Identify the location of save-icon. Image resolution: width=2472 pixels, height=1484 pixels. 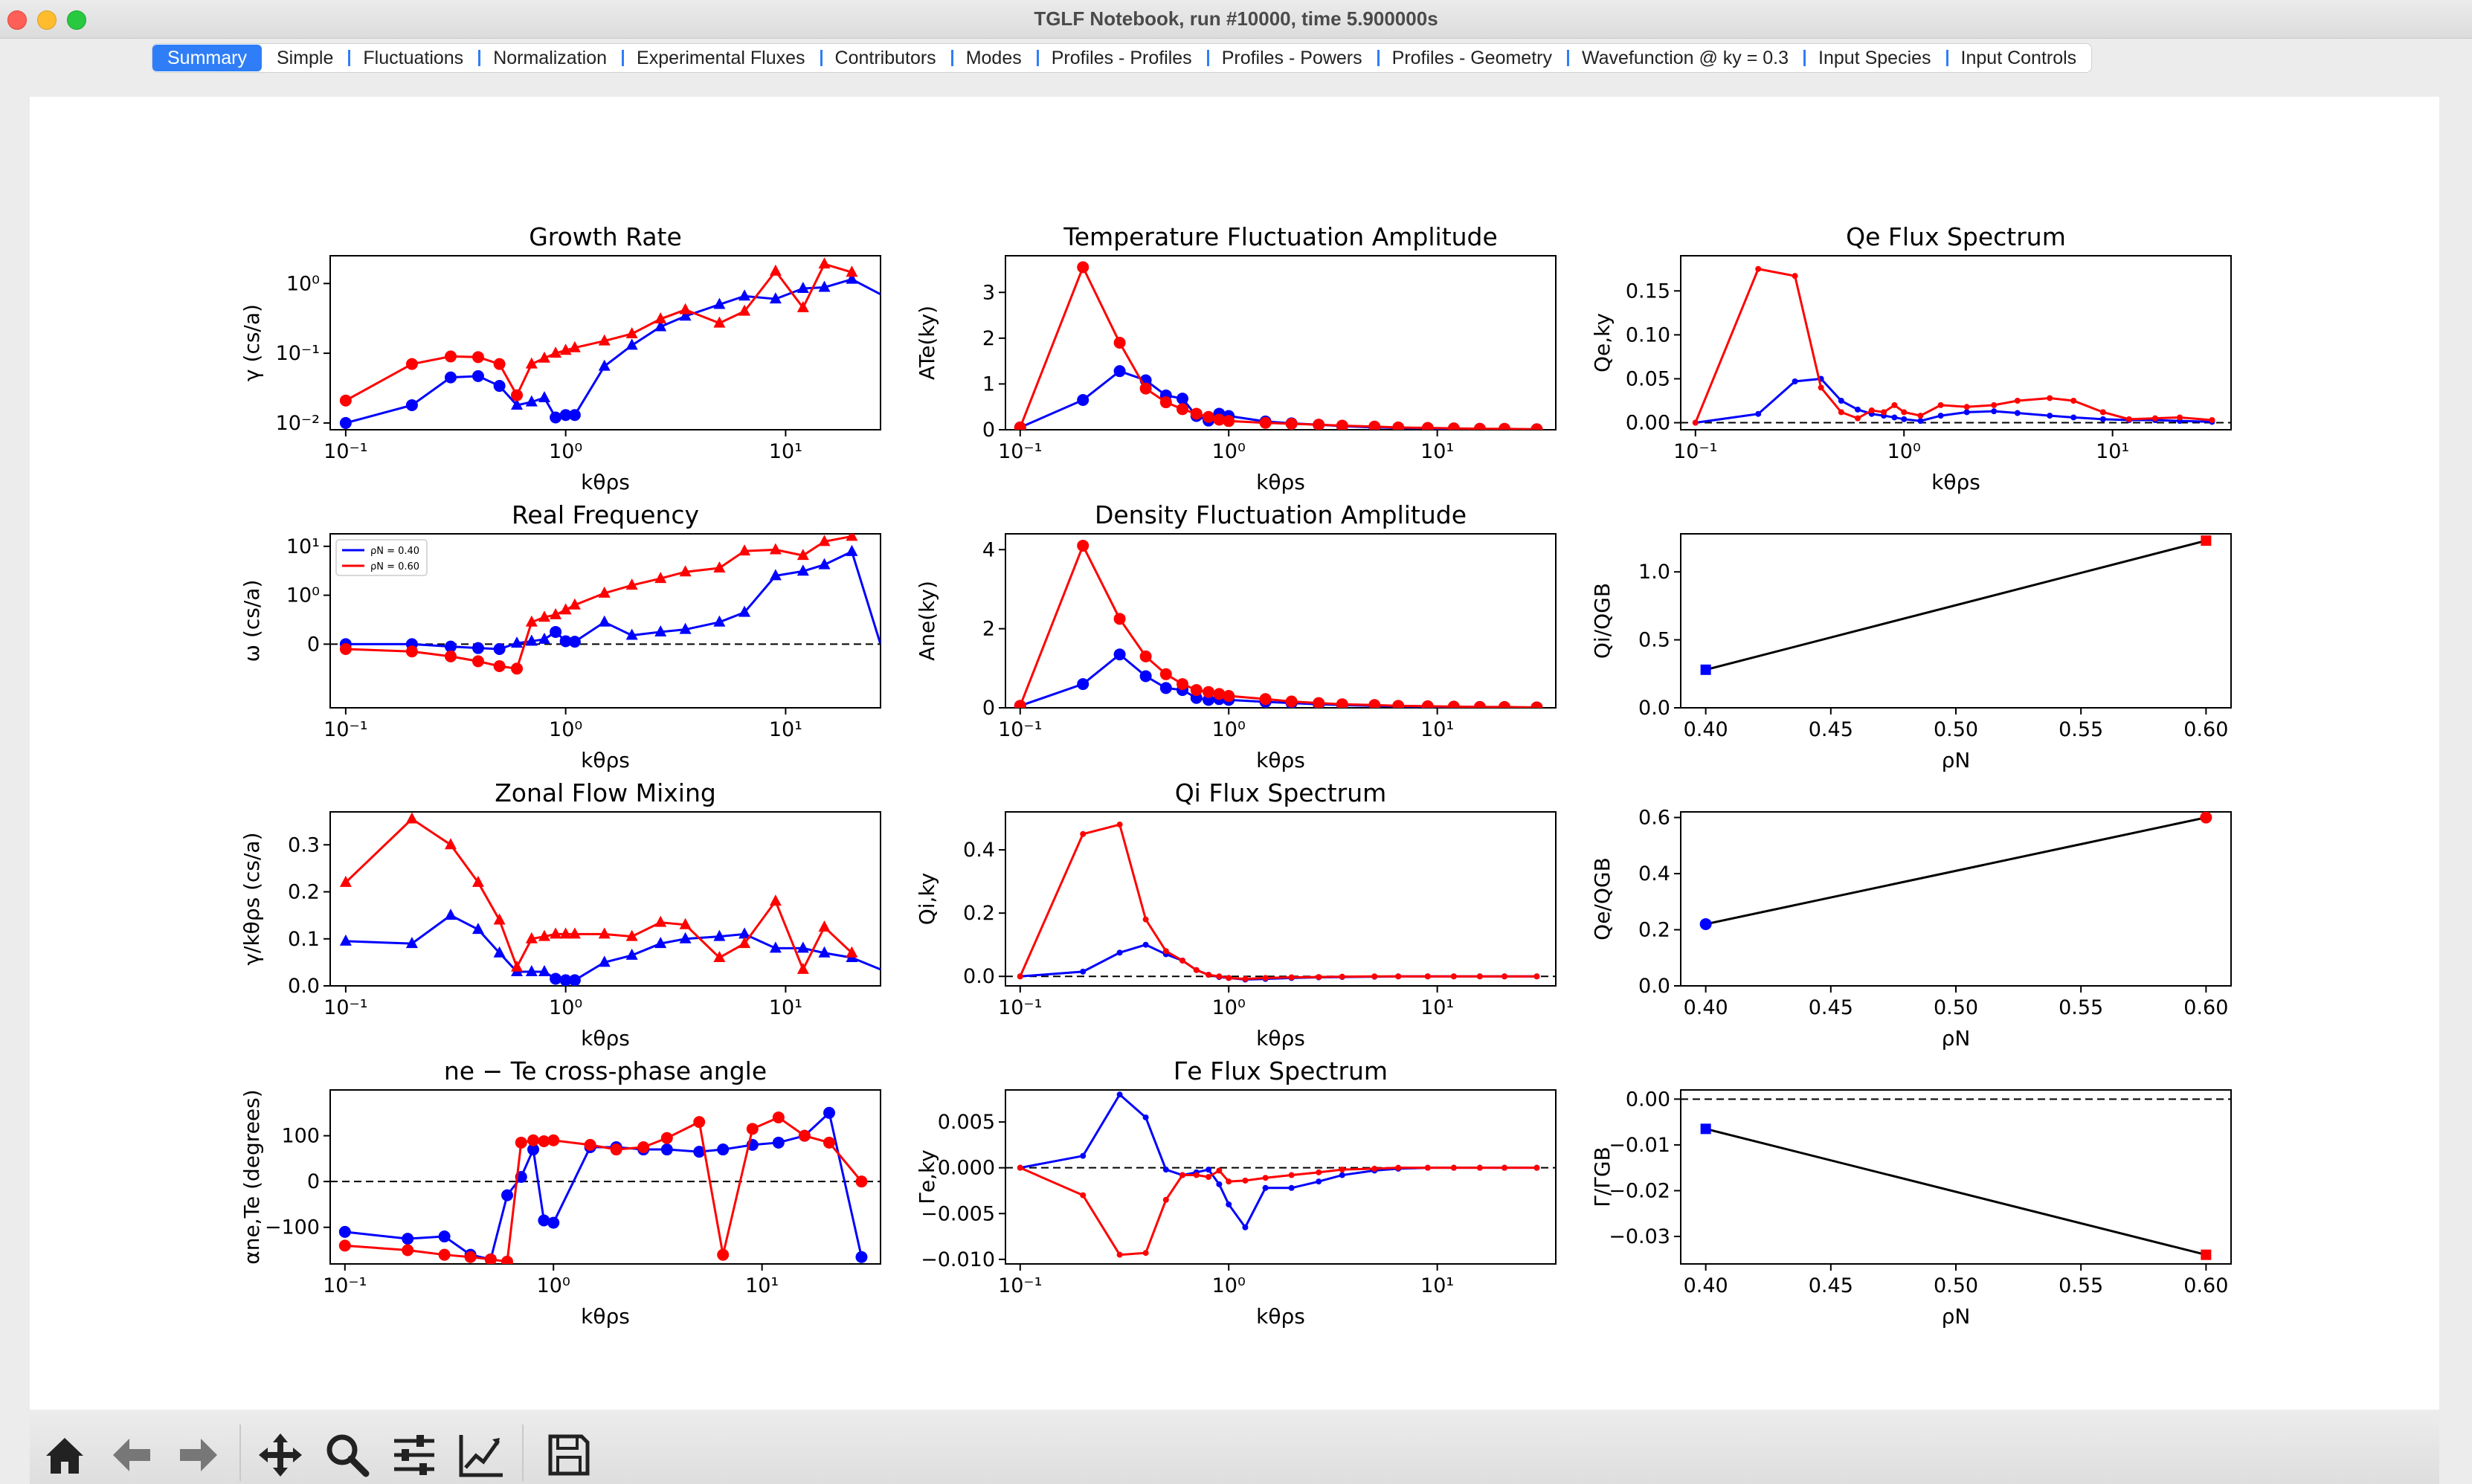
(568, 1455).